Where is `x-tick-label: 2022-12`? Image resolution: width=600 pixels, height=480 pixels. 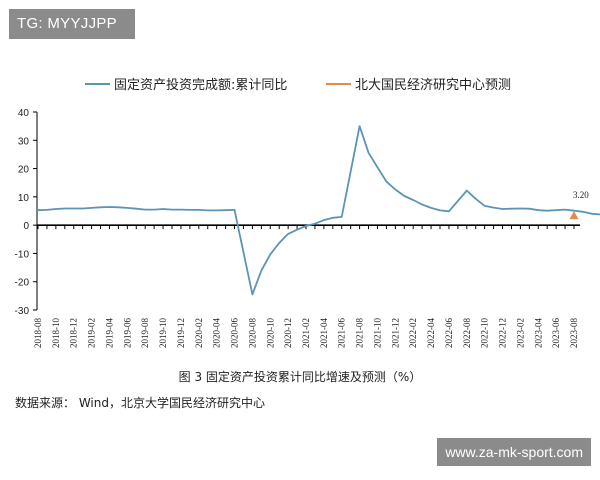 x-tick-label: 2022-12 is located at coordinates (503, 333).